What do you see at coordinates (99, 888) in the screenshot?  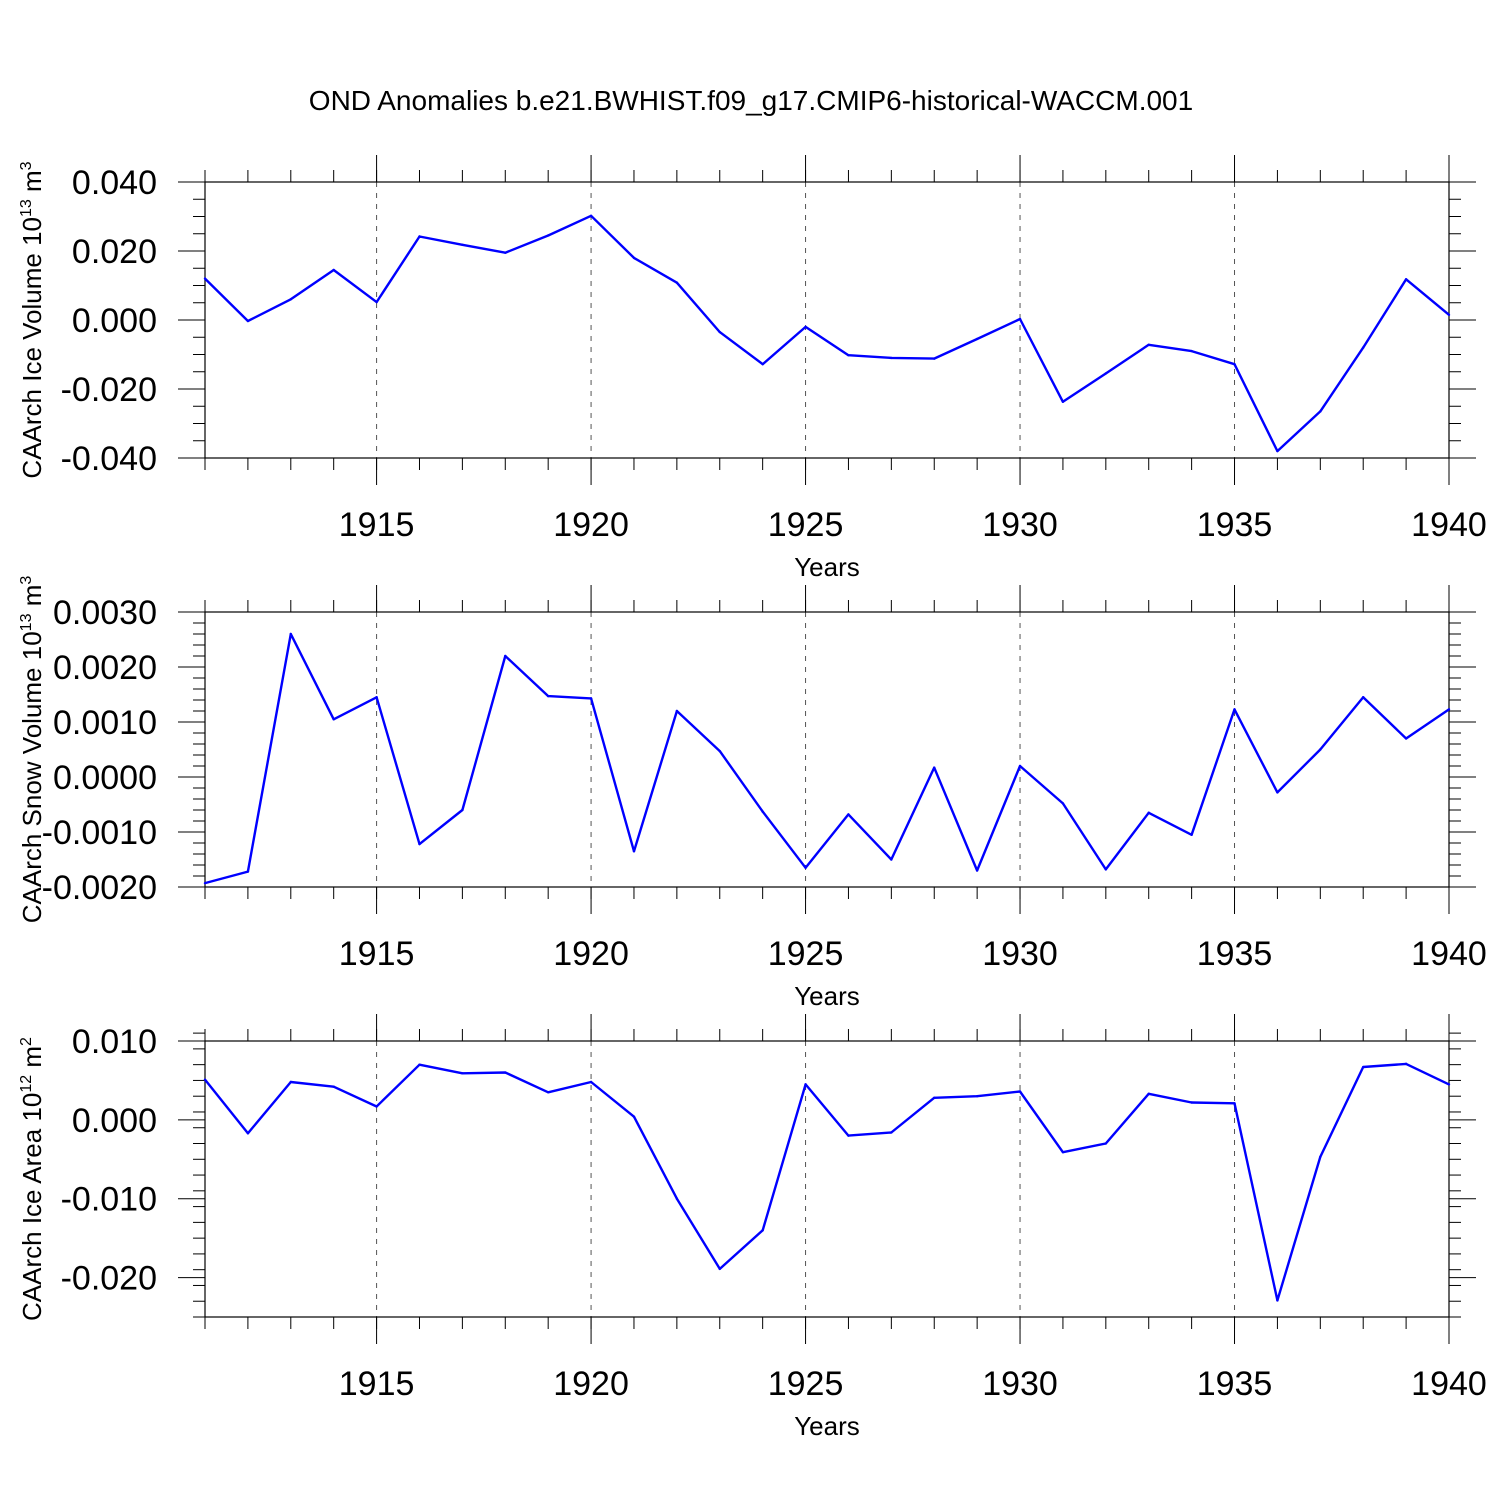 I see `y-tick-label: -0.0020` at bounding box center [99, 888].